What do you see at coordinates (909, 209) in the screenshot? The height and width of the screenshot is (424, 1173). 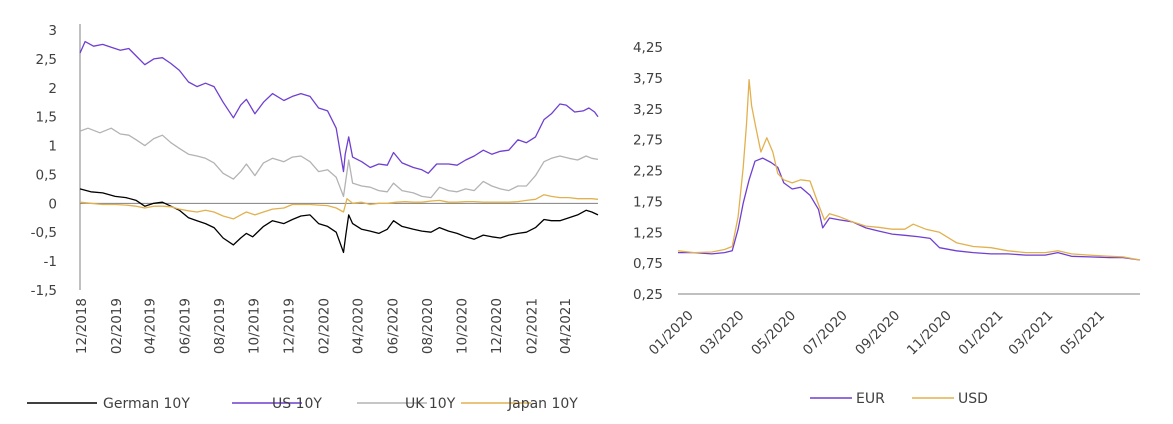 I see `series-line-eur` at bounding box center [909, 209].